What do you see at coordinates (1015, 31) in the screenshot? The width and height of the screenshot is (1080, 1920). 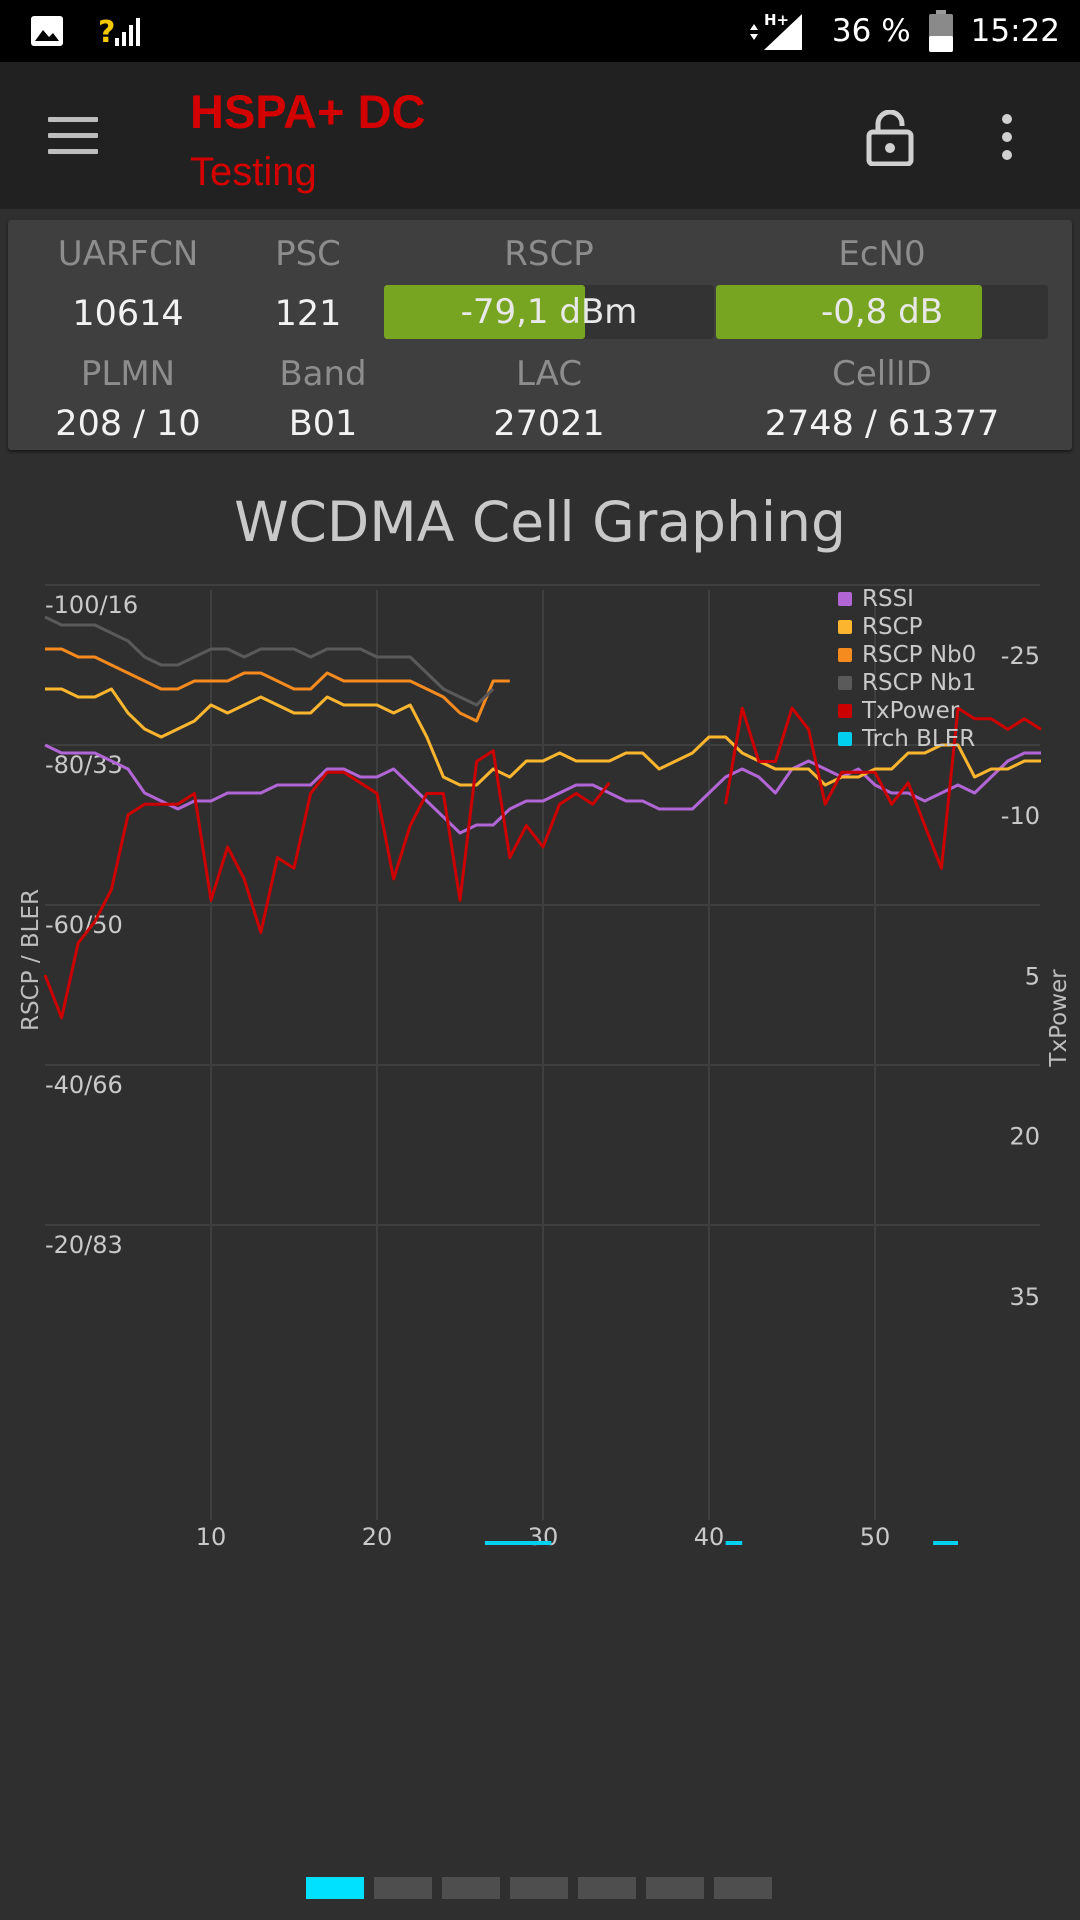 I see `clock: 15:22` at bounding box center [1015, 31].